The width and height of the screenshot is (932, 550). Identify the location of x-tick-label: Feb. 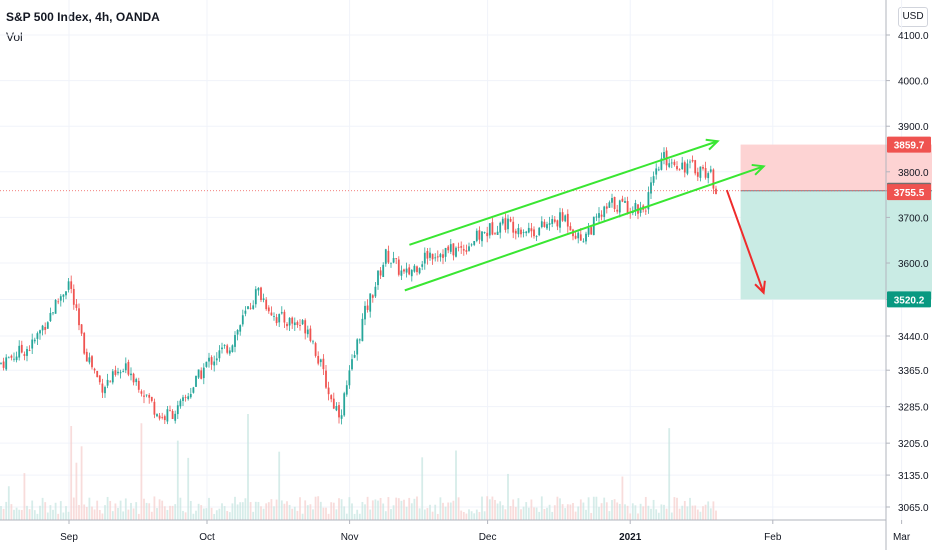
(773, 537).